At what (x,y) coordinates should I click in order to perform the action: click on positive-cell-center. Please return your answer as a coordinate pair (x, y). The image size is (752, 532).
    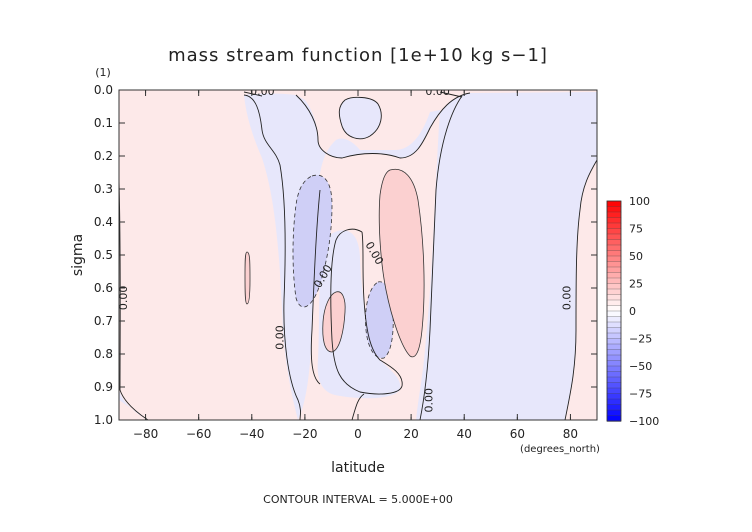
    Looking at the image, I should click on (401, 263).